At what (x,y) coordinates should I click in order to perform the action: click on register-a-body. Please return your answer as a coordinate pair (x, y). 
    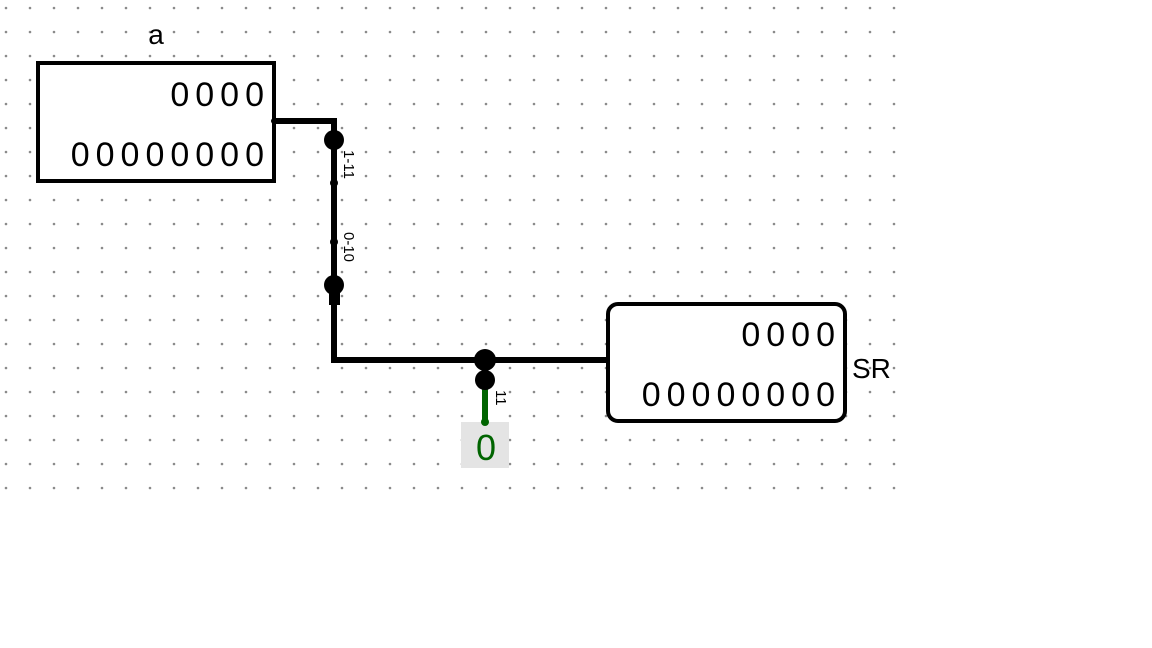
    Looking at the image, I should click on (156, 122).